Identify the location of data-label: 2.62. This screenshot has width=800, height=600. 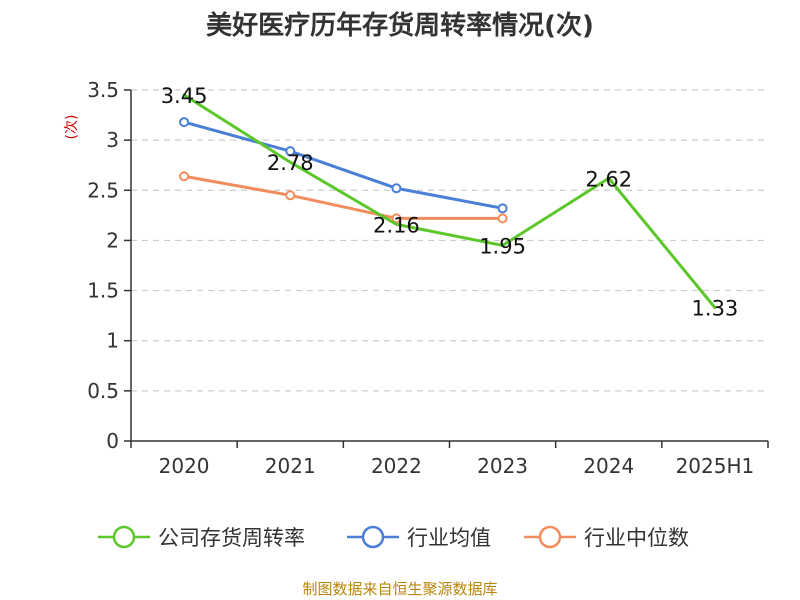
(608, 179).